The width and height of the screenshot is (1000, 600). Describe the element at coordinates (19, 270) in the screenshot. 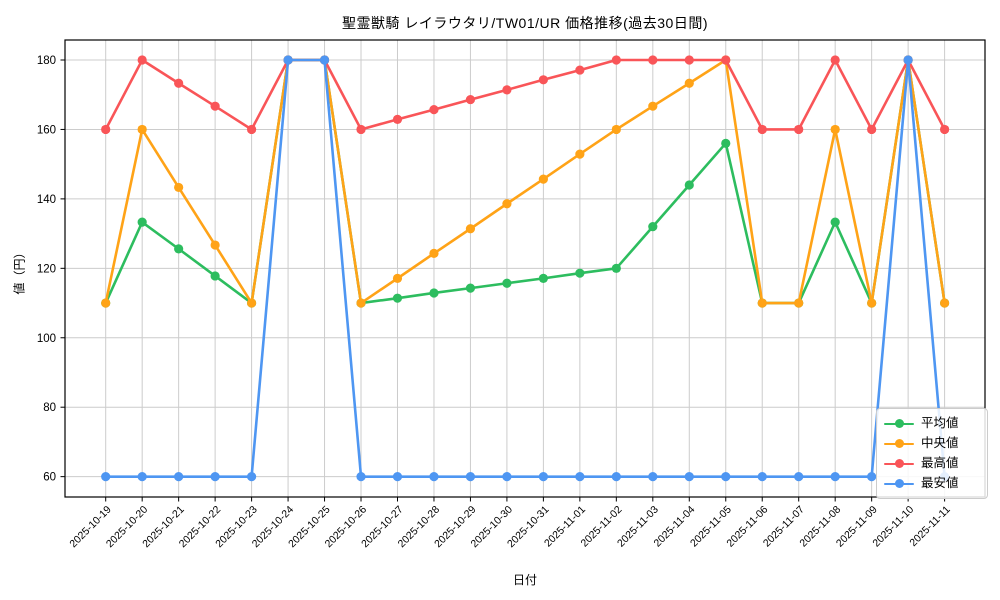

I see `y-axis-label: 値（円）` at that location.